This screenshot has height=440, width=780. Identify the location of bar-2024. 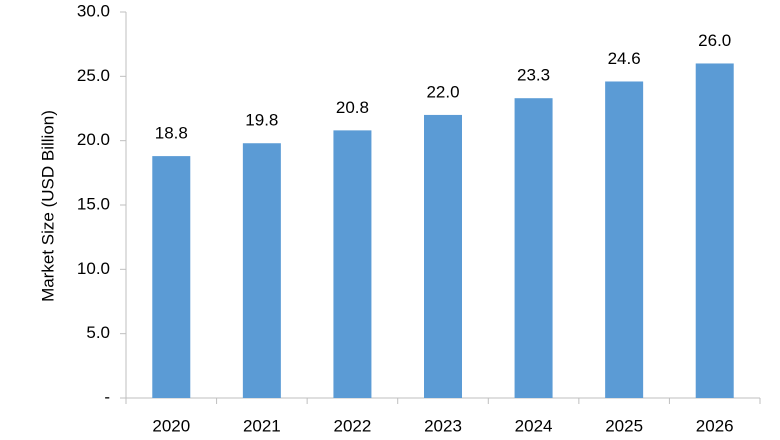
(533, 248).